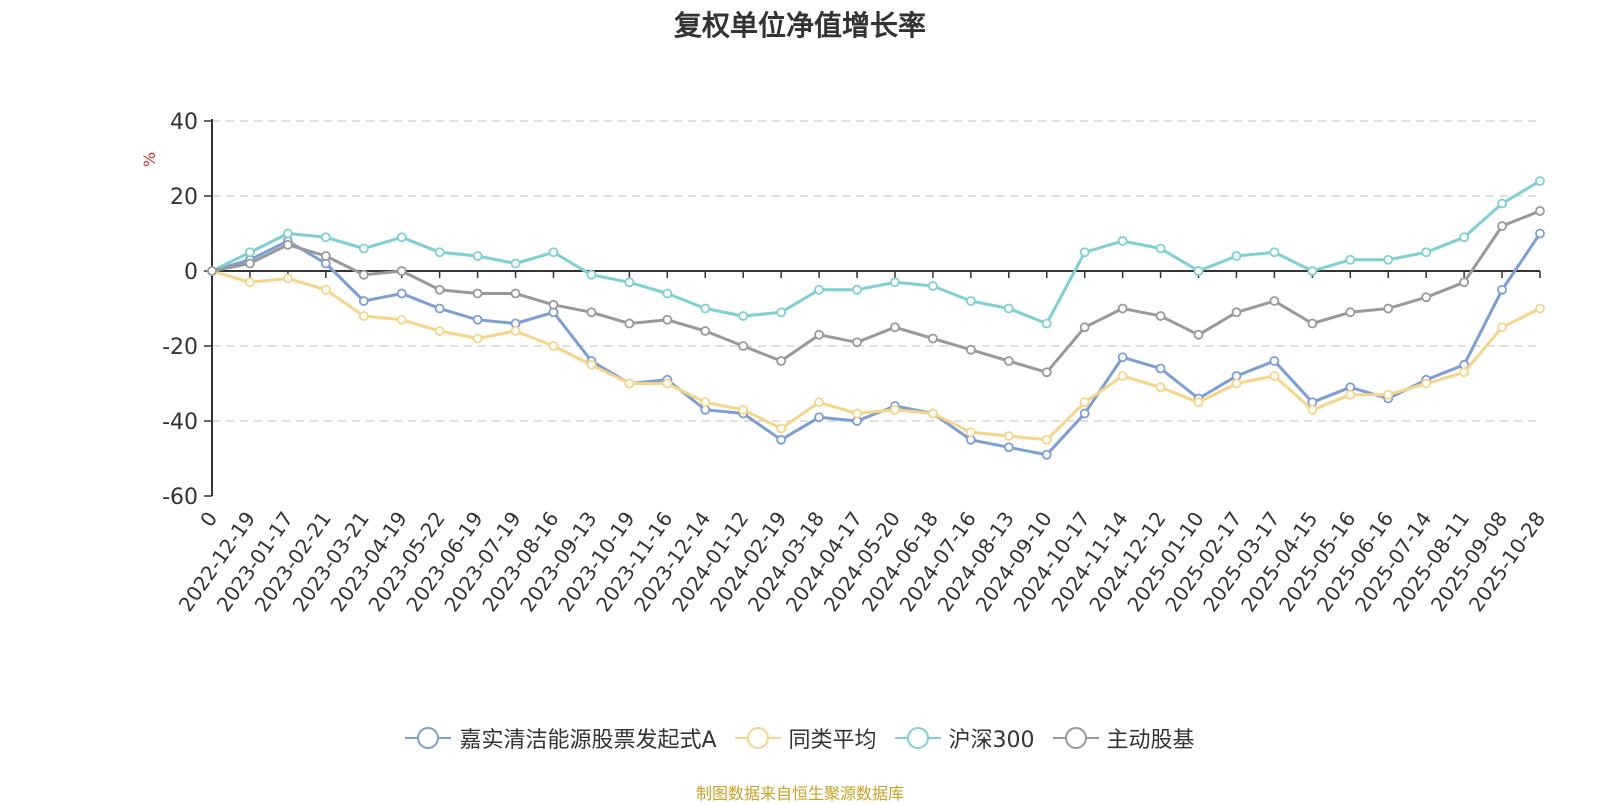 The width and height of the screenshot is (1600, 804). What do you see at coordinates (799, 25) in the screenshot?
I see `chart-title: 复权单位净值增长率` at bounding box center [799, 25].